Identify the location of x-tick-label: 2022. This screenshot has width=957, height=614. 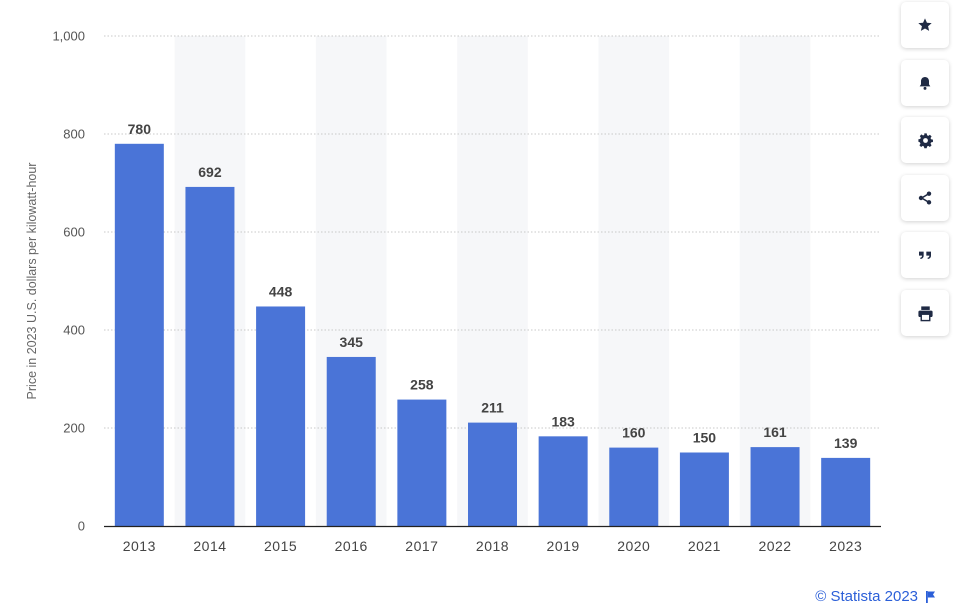
(774, 546).